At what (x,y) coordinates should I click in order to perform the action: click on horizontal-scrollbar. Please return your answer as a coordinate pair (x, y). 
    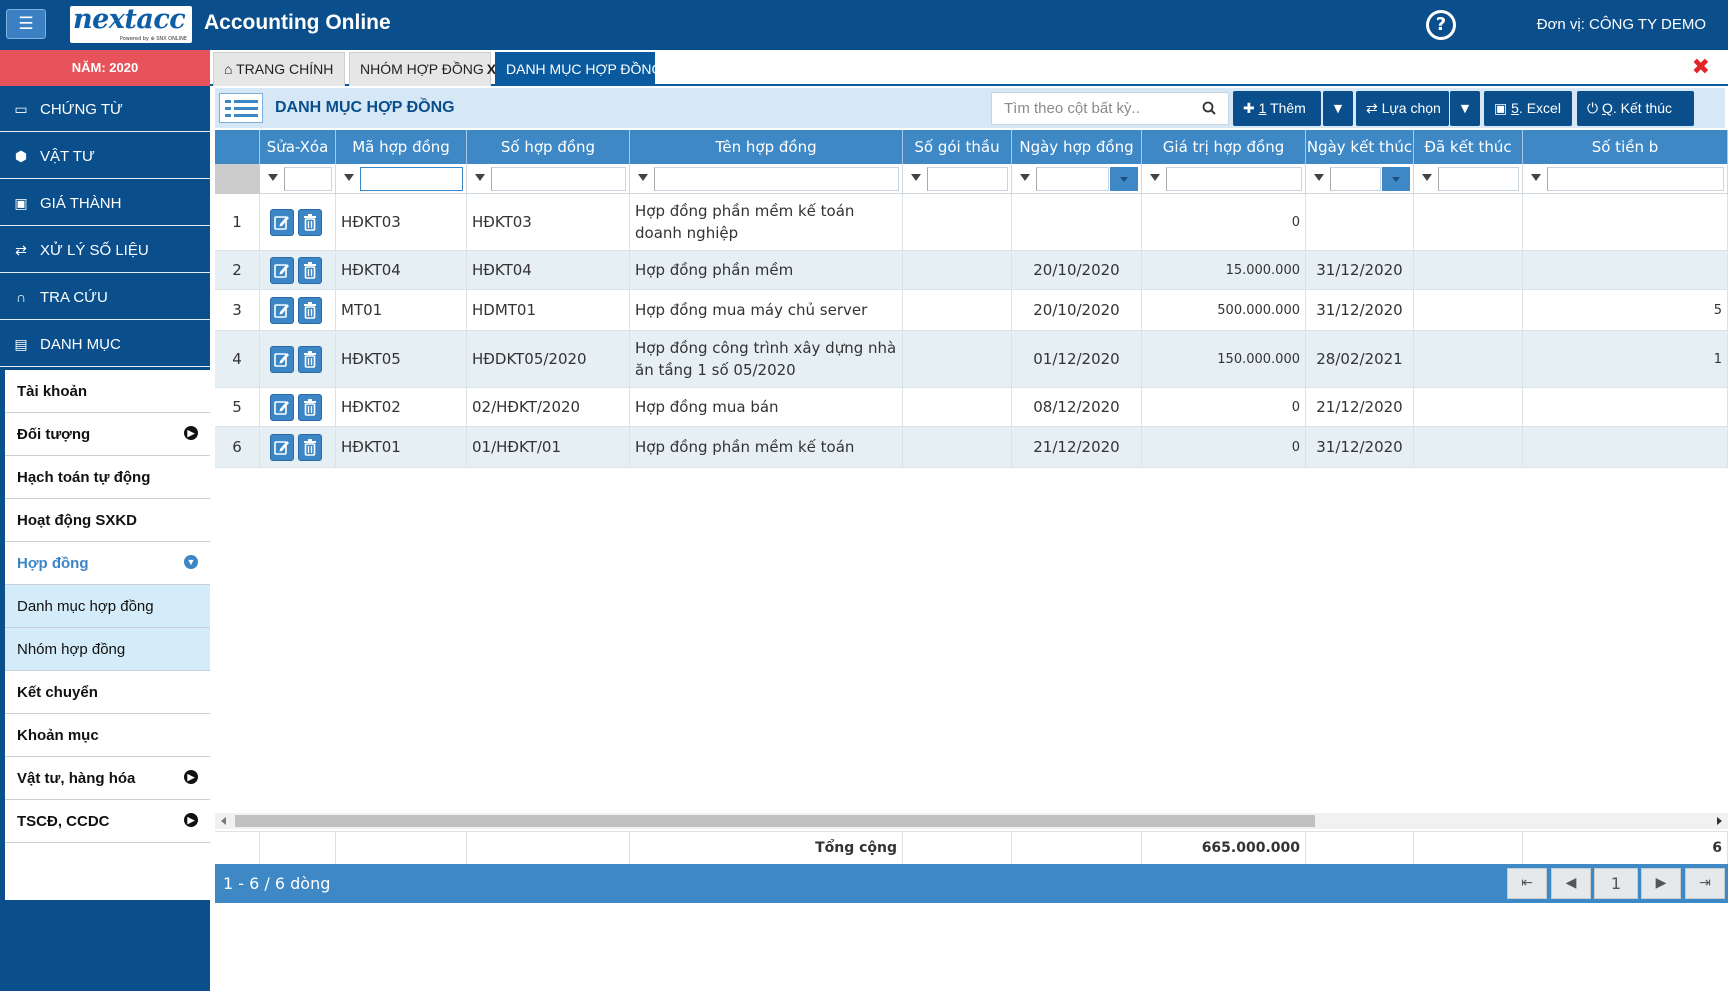
    Looking at the image, I should click on (971, 821).